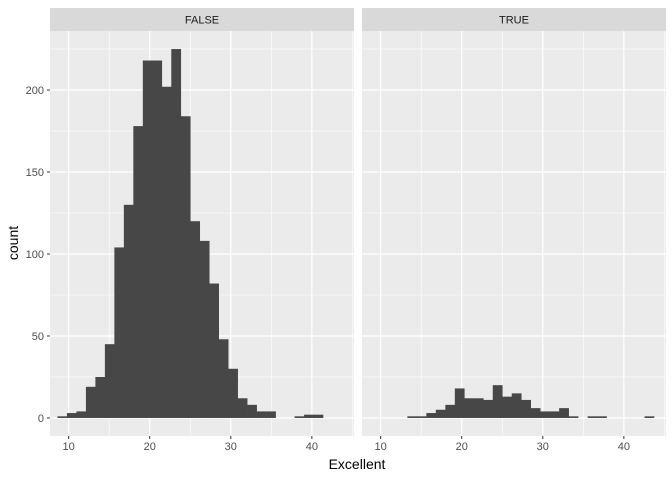  I want to click on y-axis: 0 50 100 150 200, so click(38, 255).